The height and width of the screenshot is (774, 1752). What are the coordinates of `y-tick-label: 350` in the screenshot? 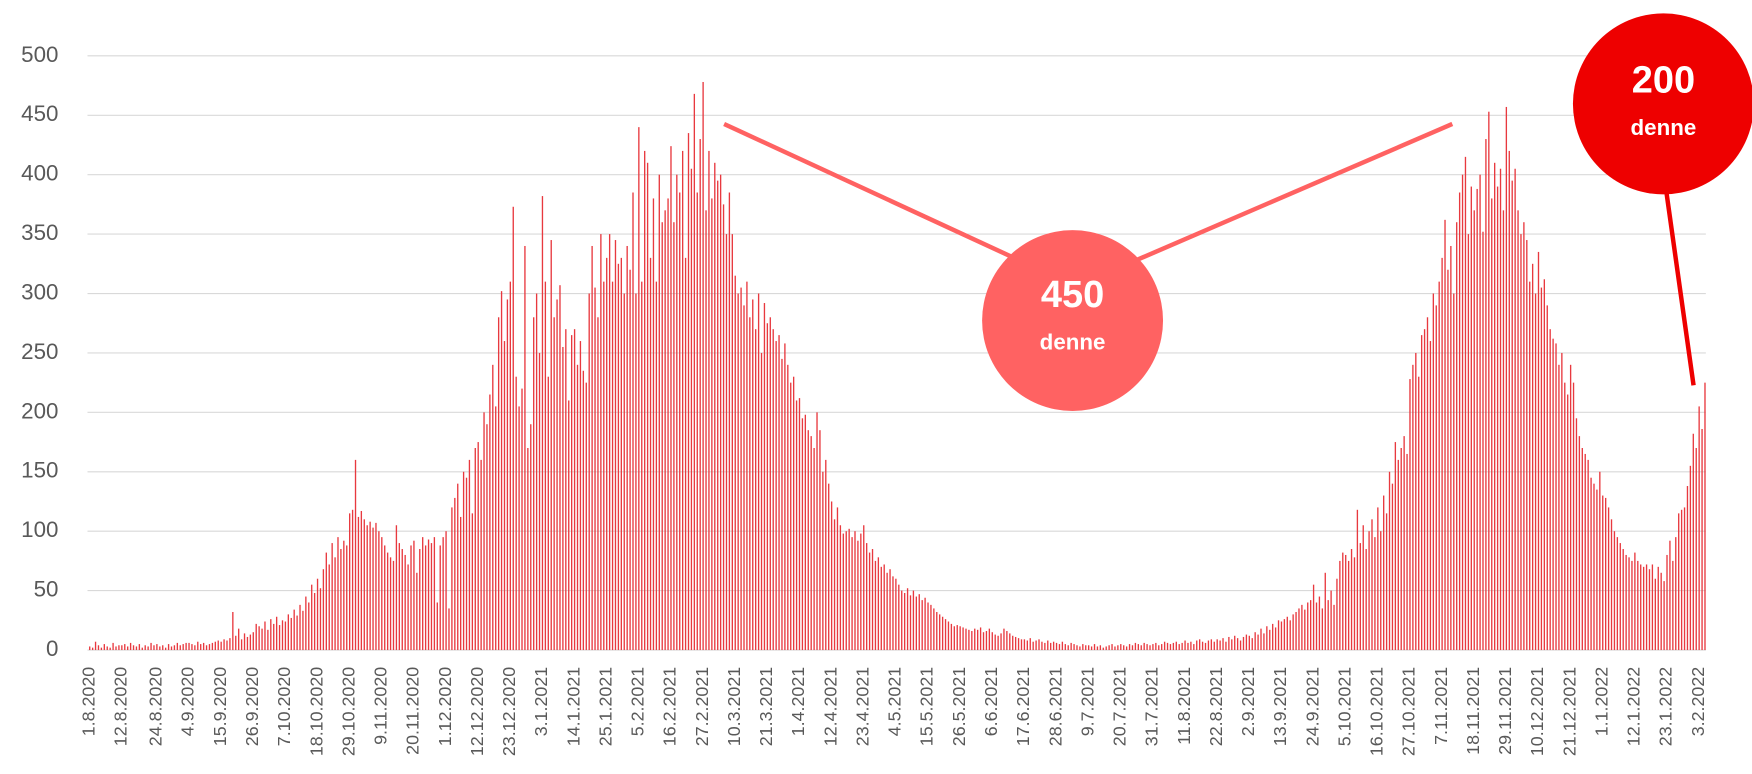 It's located at (39, 232).